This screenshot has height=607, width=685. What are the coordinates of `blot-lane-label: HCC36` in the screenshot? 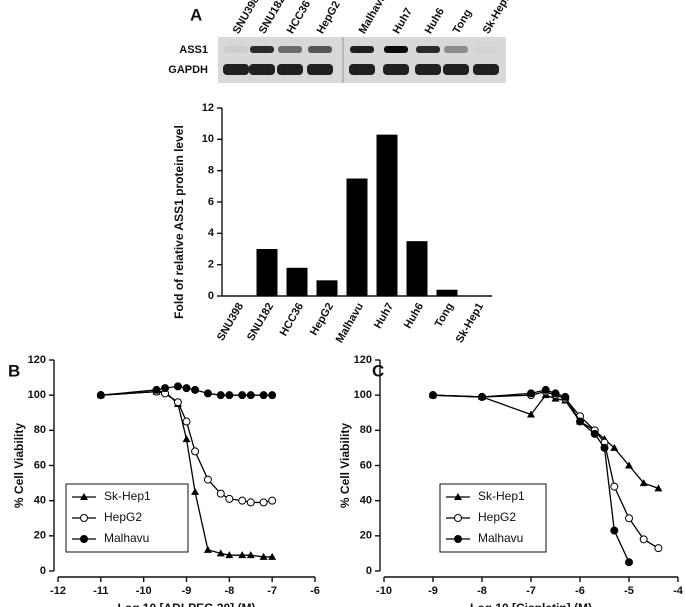 It's located at (299, 18).